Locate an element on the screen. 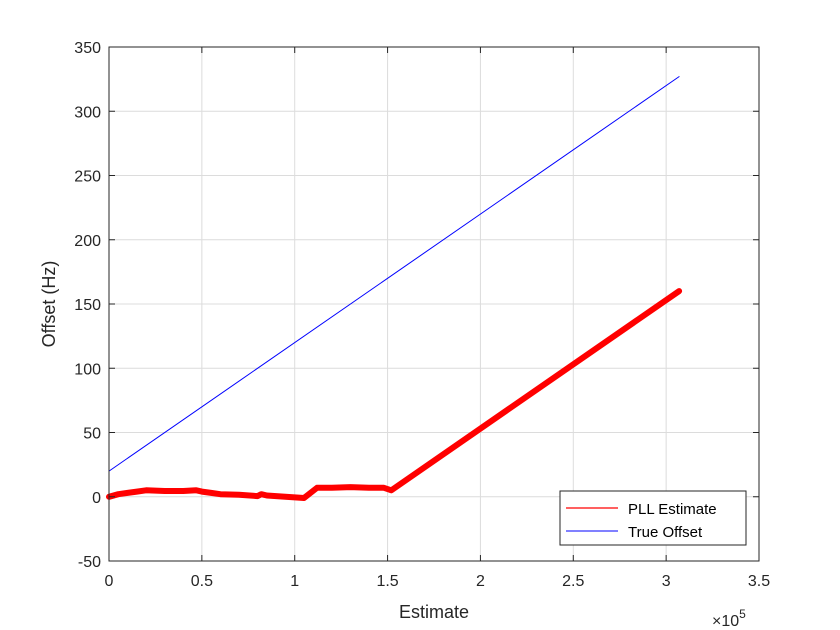 This screenshot has height=630, width=840. x-tick-label: 3 is located at coordinates (666, 581).